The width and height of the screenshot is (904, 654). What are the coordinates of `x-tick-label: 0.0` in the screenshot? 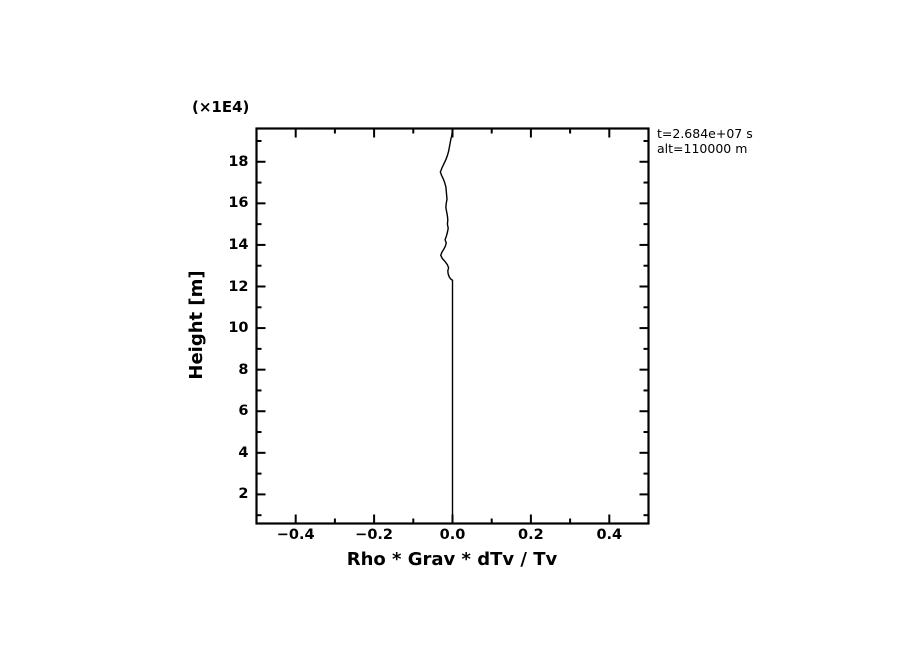 It's located at (452, 535).